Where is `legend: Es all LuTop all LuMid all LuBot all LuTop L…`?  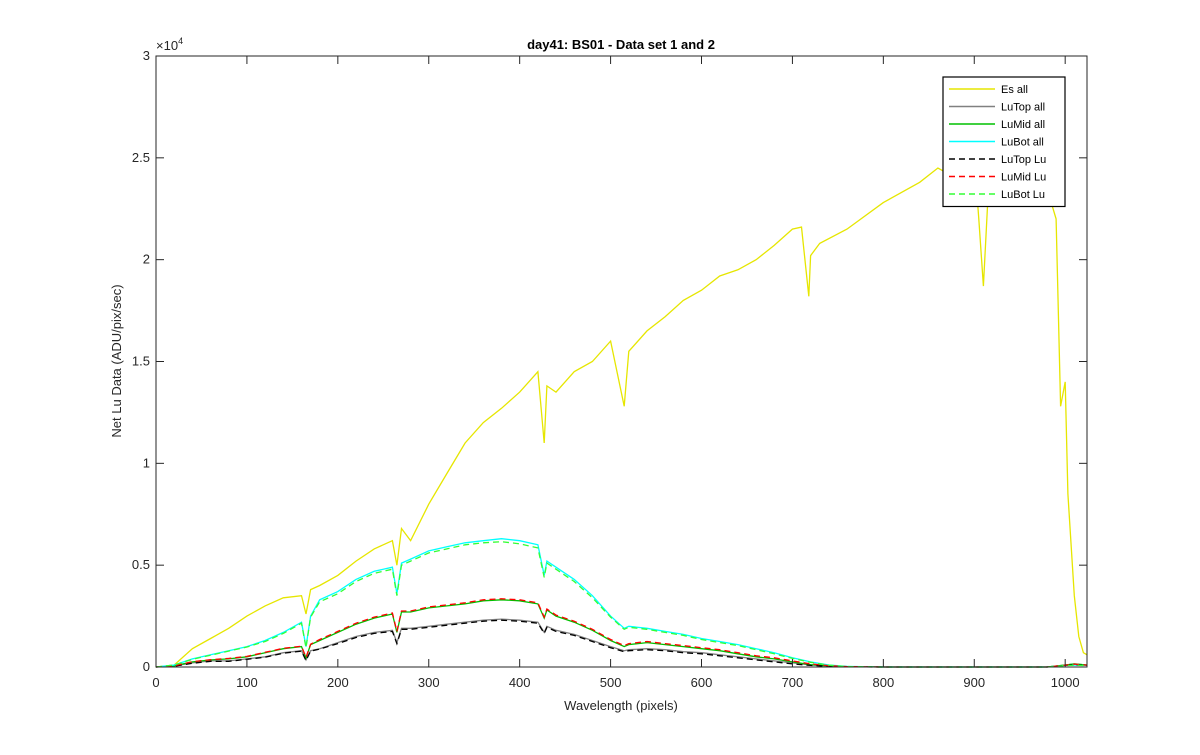 legend: Es all LuTop all LuMid all LuBot all LuTop L… is located at coordinates (1004, 142).